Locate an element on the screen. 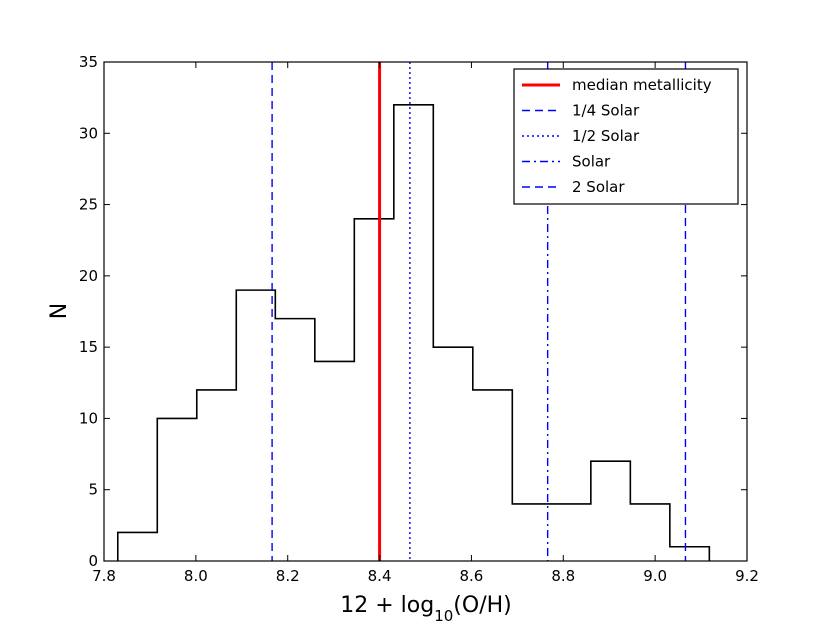  legend-box is located at coordinates (626, 136).